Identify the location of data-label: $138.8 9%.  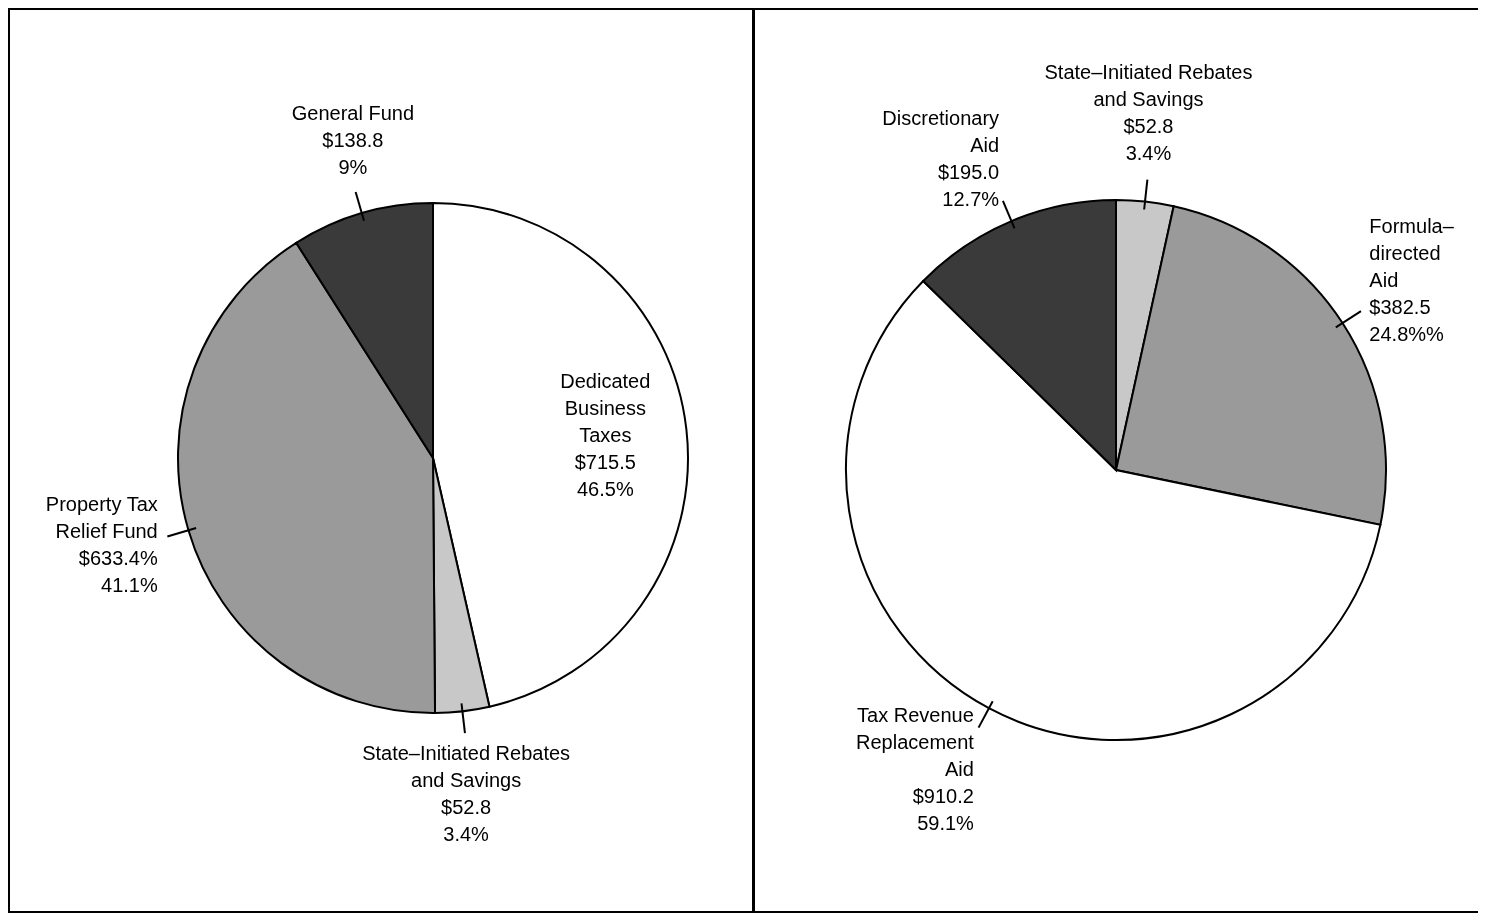
(353, 154).